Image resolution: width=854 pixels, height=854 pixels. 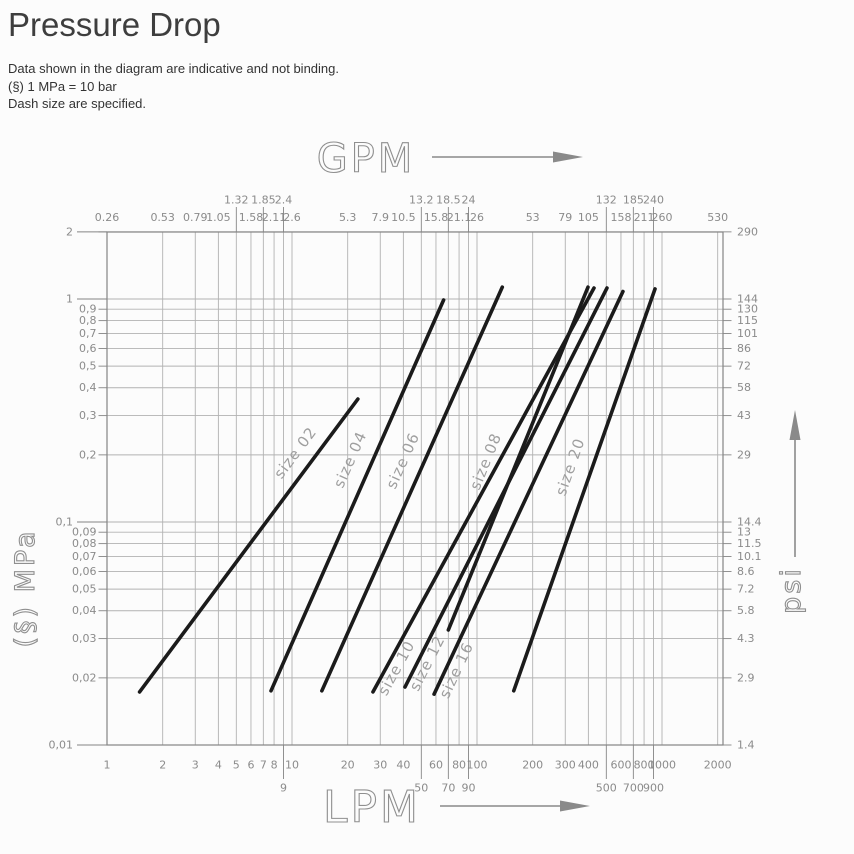 I want to click on label-psi-86: 86, so click(x=744, y=348).